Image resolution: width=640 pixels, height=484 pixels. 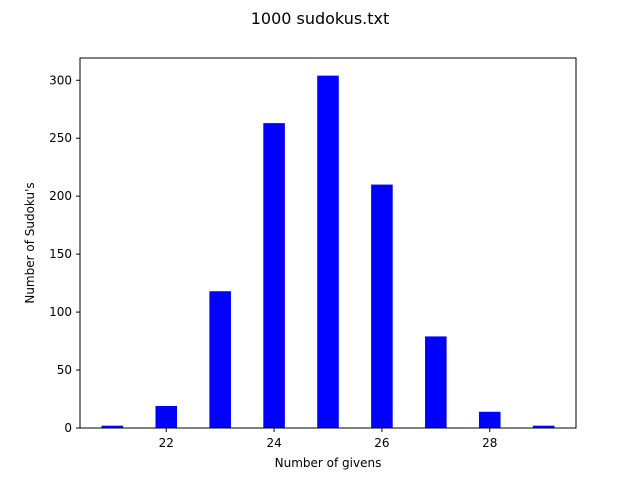 What do you see at coordinates (381, 443) in the screenshot?
I see `x-tick-label: 26` at bounding box center [381, 443].